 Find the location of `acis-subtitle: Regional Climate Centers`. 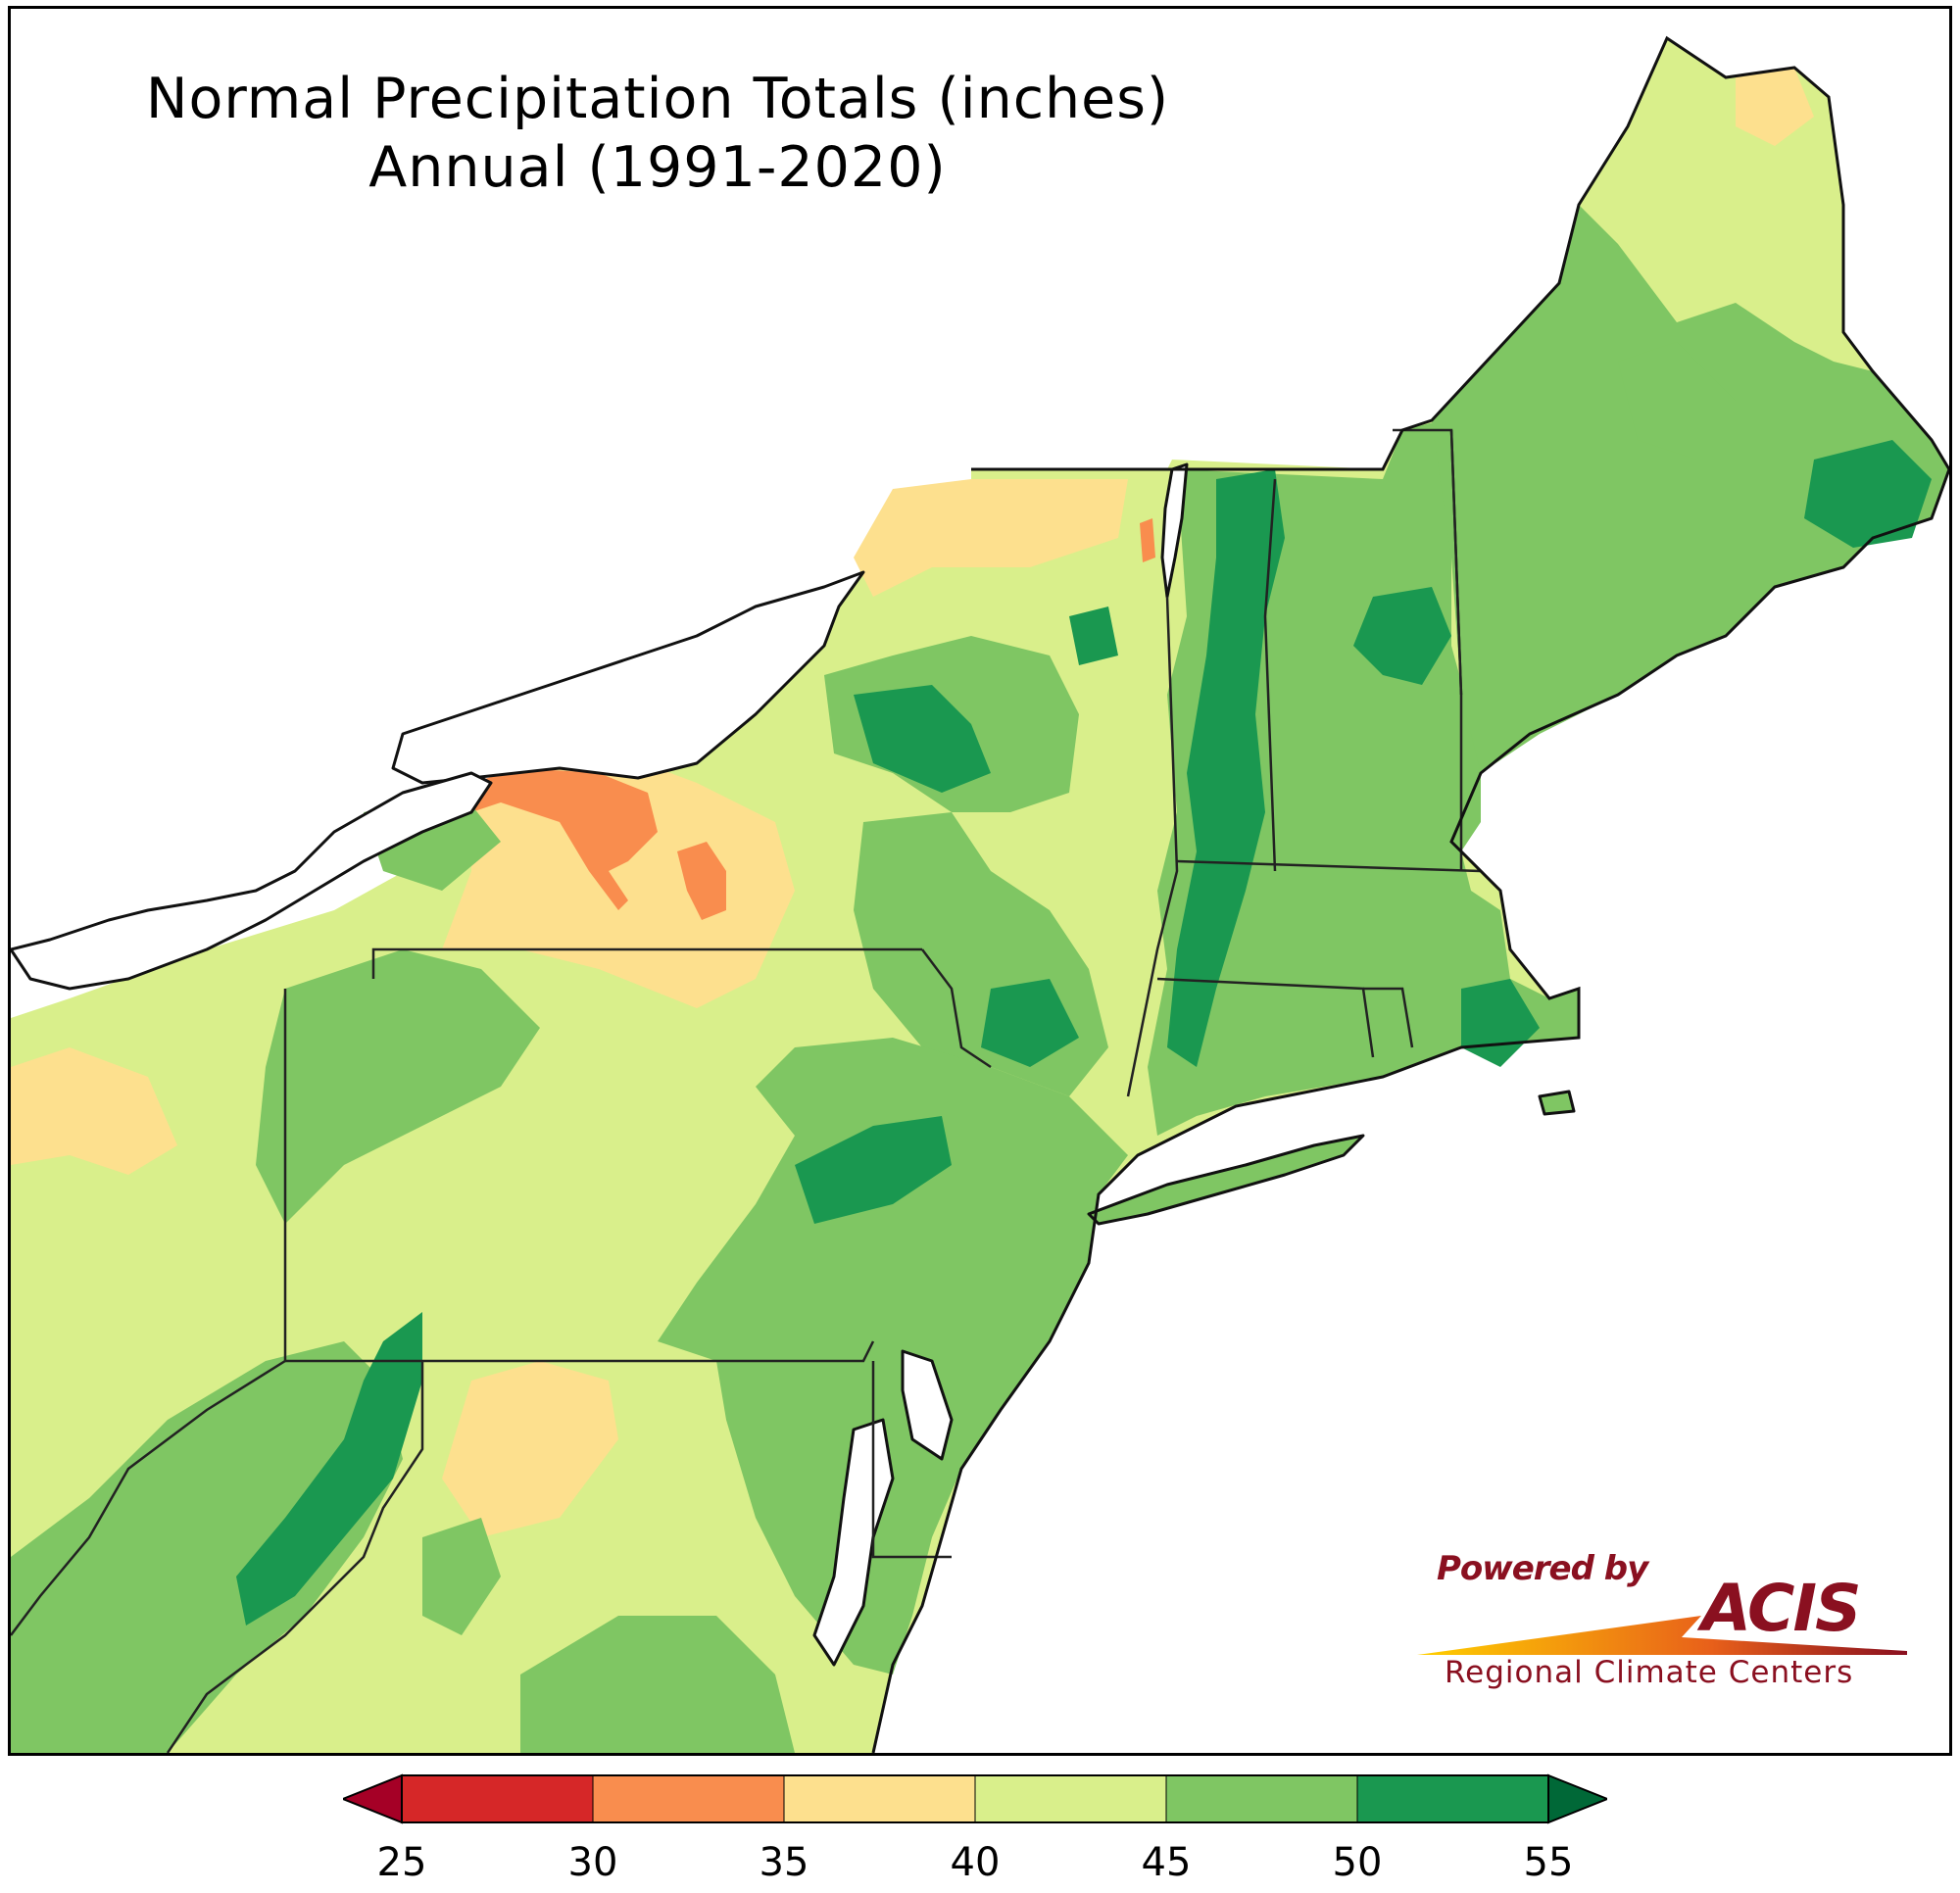

acis-subtitle: Regional Climate Centers is located at coordinates (1649, 1672).